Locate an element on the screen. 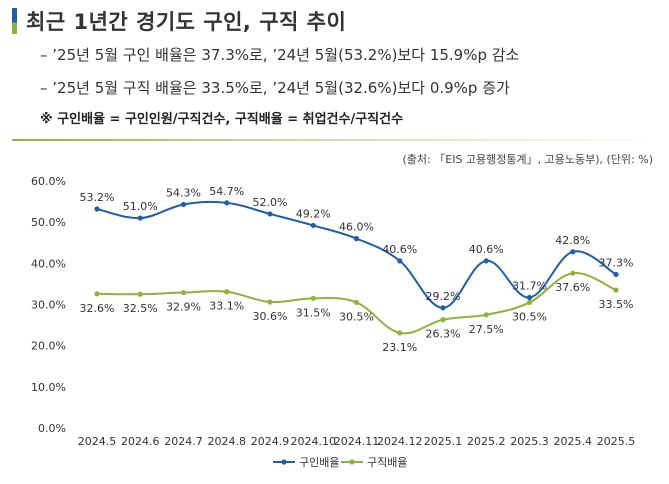  x-tick-label: 2024.8 is located at coordinates (227, 441).